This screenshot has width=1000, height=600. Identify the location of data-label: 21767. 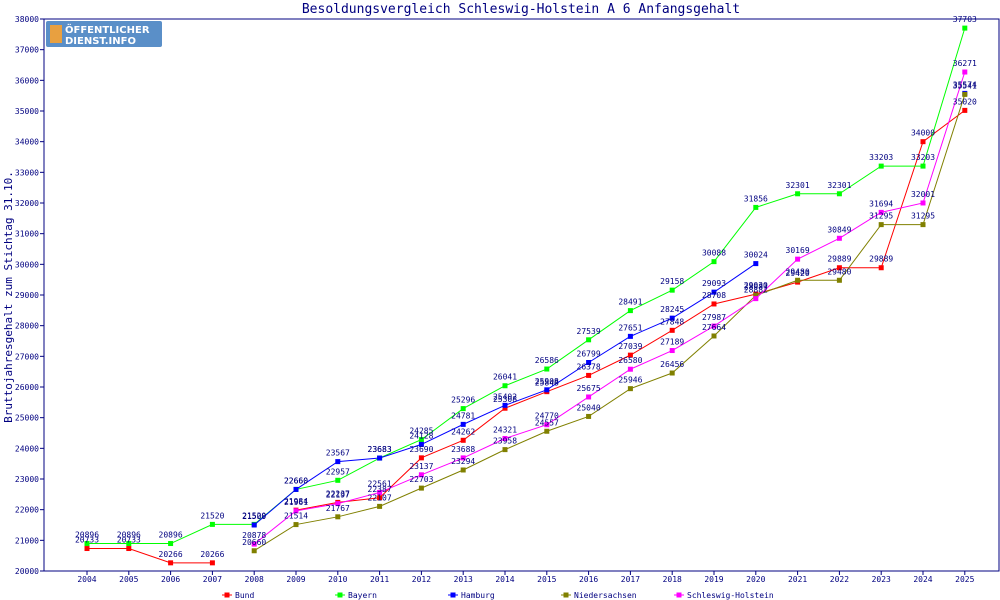
(338, 508).